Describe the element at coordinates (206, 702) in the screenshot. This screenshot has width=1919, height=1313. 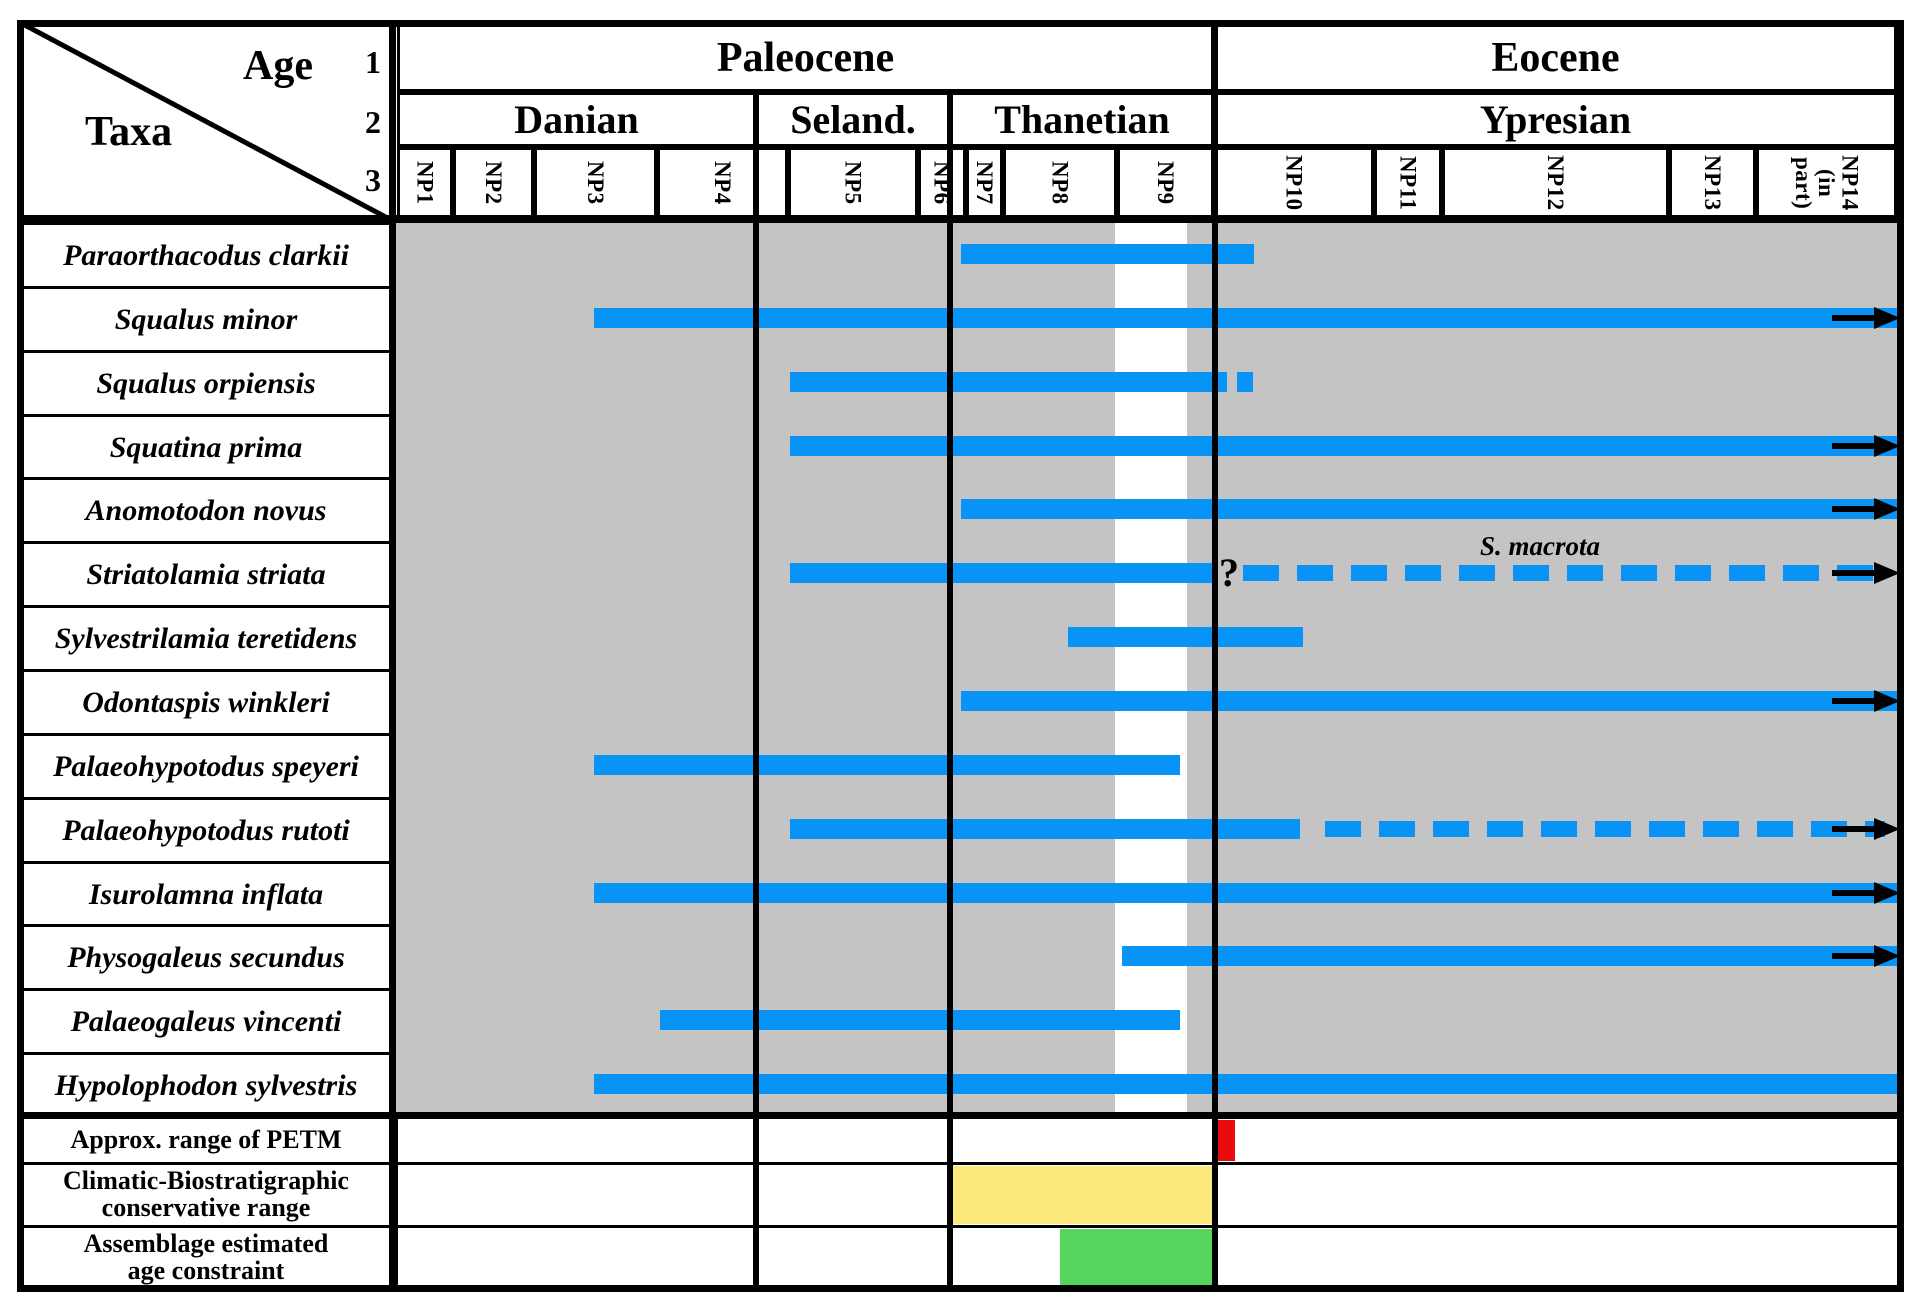
I see `taxa-row-label: Odontaspis winkleri` at that location.